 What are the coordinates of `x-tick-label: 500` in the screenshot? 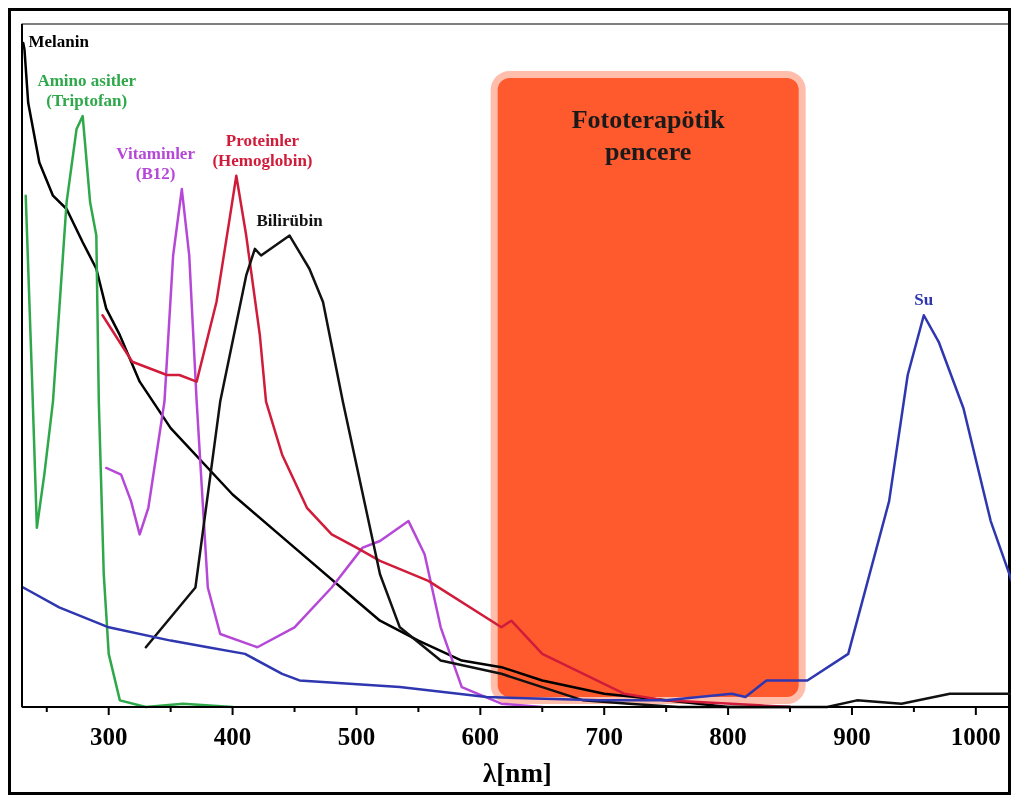 It's located at (356, 736).